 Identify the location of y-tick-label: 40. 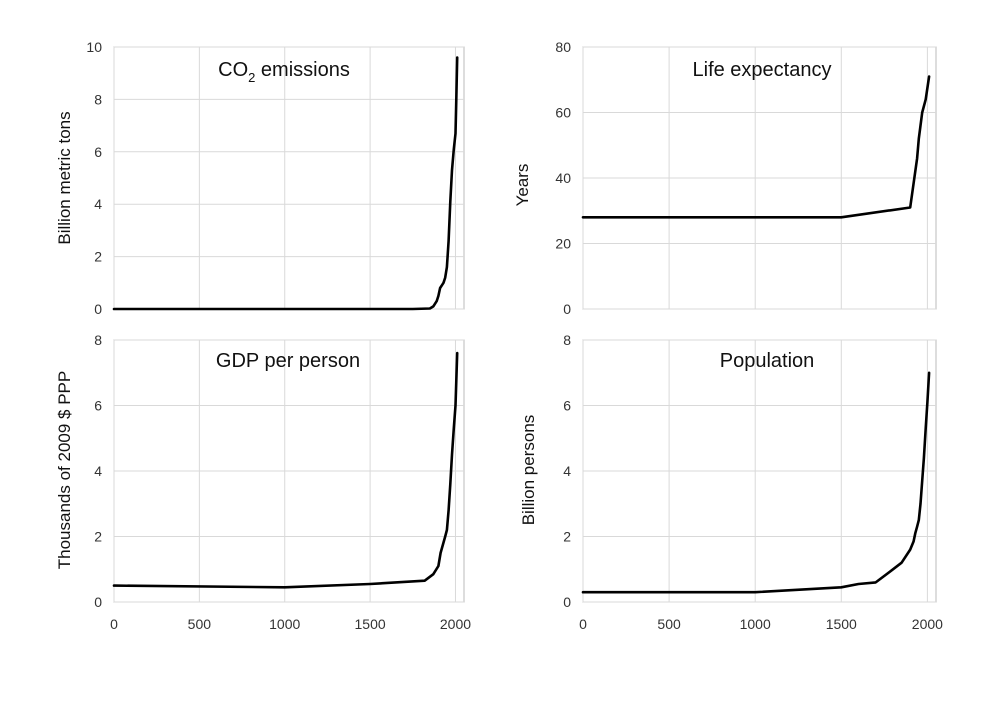
(563, 178).